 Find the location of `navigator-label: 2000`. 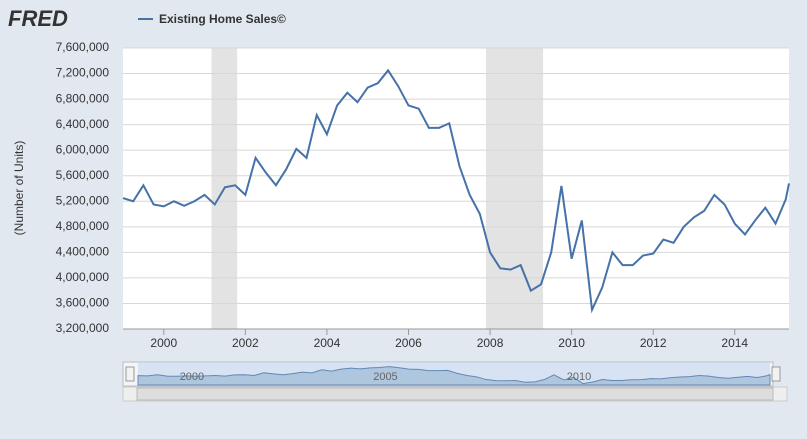

navigator-label: 2000 is located at coordinates (192, 377).